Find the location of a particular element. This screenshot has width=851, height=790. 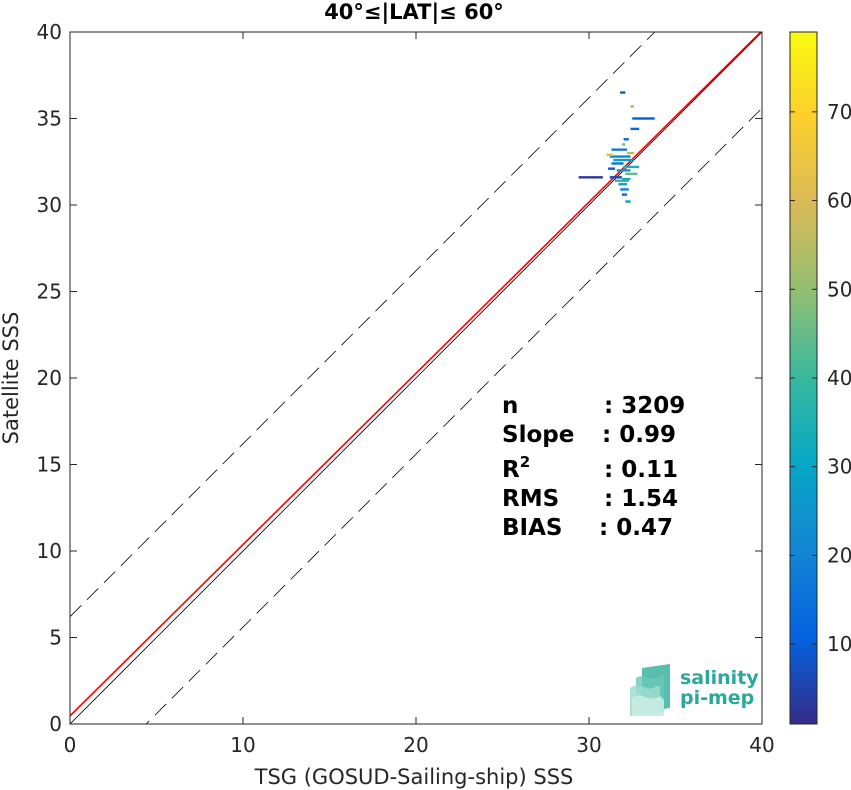

logo-text-line1: salinity is located at coordinates (719, 678).